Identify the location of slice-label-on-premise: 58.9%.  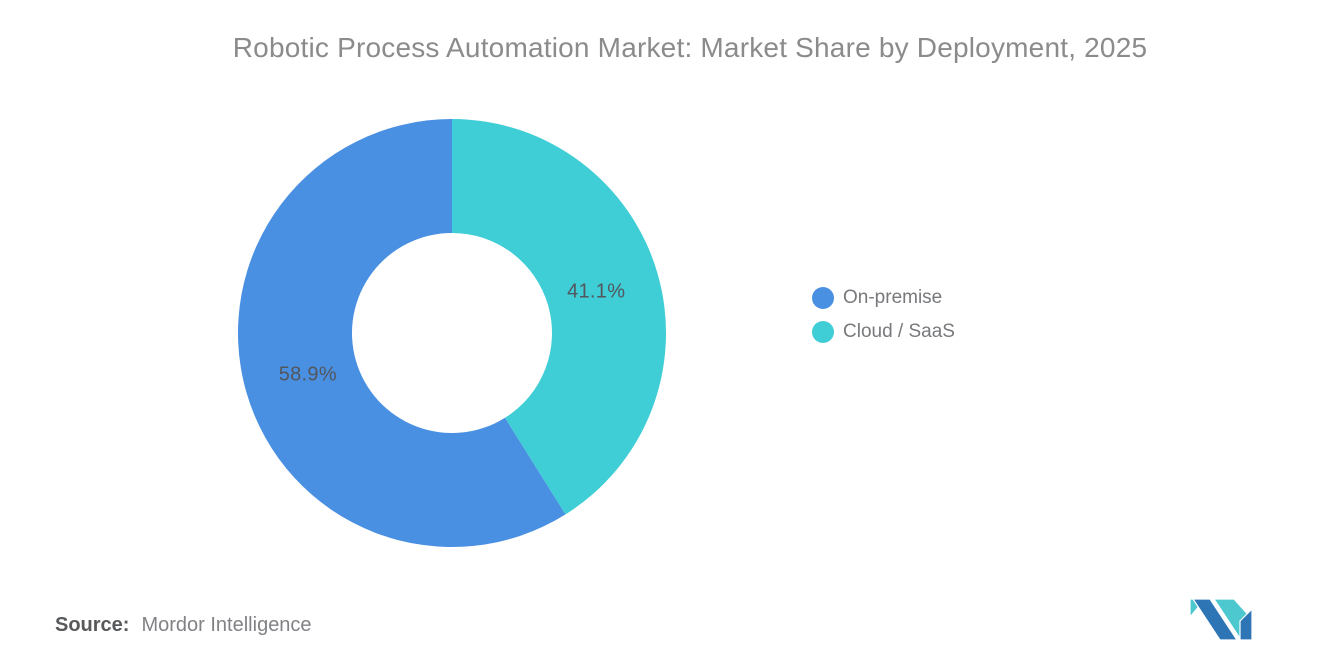
(308, 374).